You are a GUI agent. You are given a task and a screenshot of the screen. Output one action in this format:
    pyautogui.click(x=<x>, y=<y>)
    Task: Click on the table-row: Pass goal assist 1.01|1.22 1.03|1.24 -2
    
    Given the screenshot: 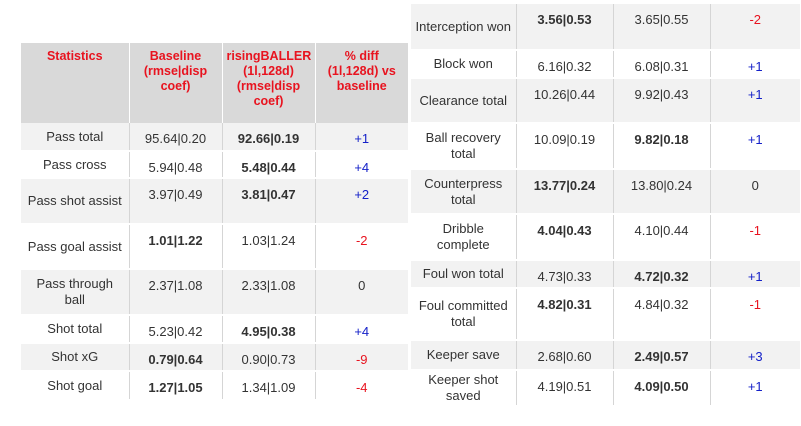 What is the action you would take?
    pyautogui.click(x=214, y=247)
    